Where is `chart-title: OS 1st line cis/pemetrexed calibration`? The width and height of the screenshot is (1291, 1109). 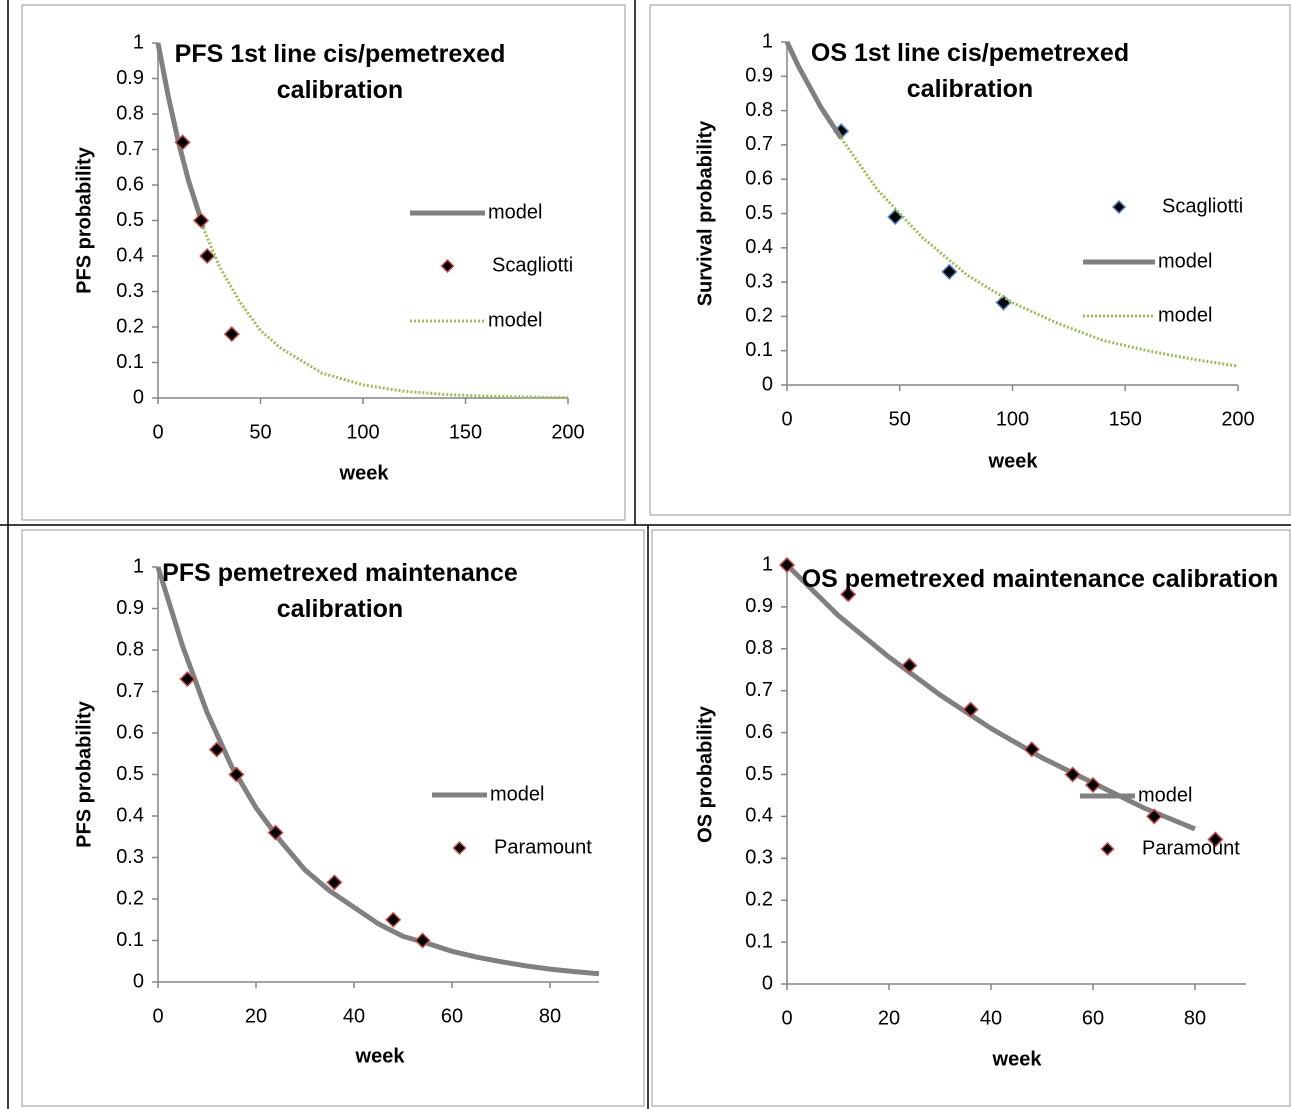
chart-title: OS 1st line cis/pemetrexed calibration is located at coordinates (970, 71).